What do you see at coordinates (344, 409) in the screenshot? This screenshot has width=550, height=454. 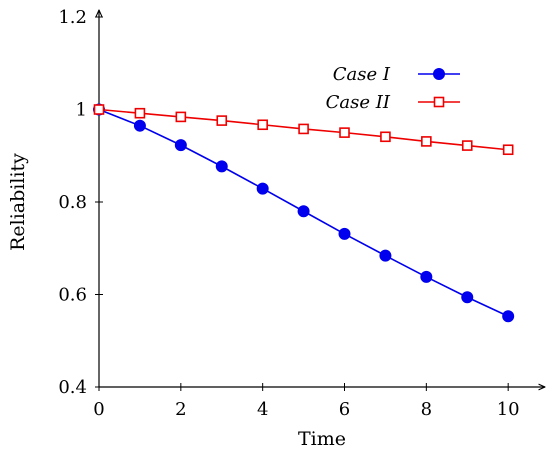 I see `x-tick-label: 6` at bounding box center [344, 409].